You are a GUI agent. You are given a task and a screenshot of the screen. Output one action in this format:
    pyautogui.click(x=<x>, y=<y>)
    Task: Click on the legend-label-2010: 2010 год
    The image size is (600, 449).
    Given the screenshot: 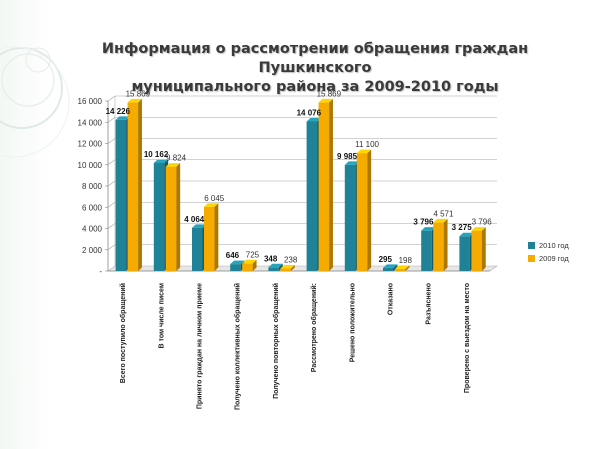 What is the action you would take?
    pyautogui.click(x=554, y=245)
    